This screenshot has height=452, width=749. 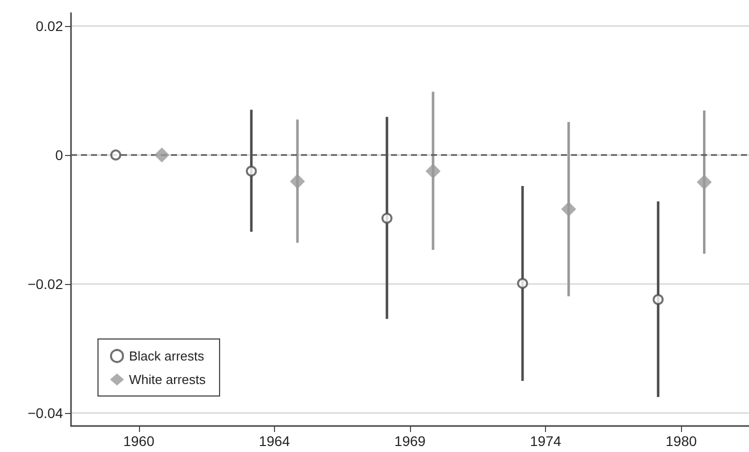 I want to click on x-tick-label: 1964, so click(x=274, y=441).